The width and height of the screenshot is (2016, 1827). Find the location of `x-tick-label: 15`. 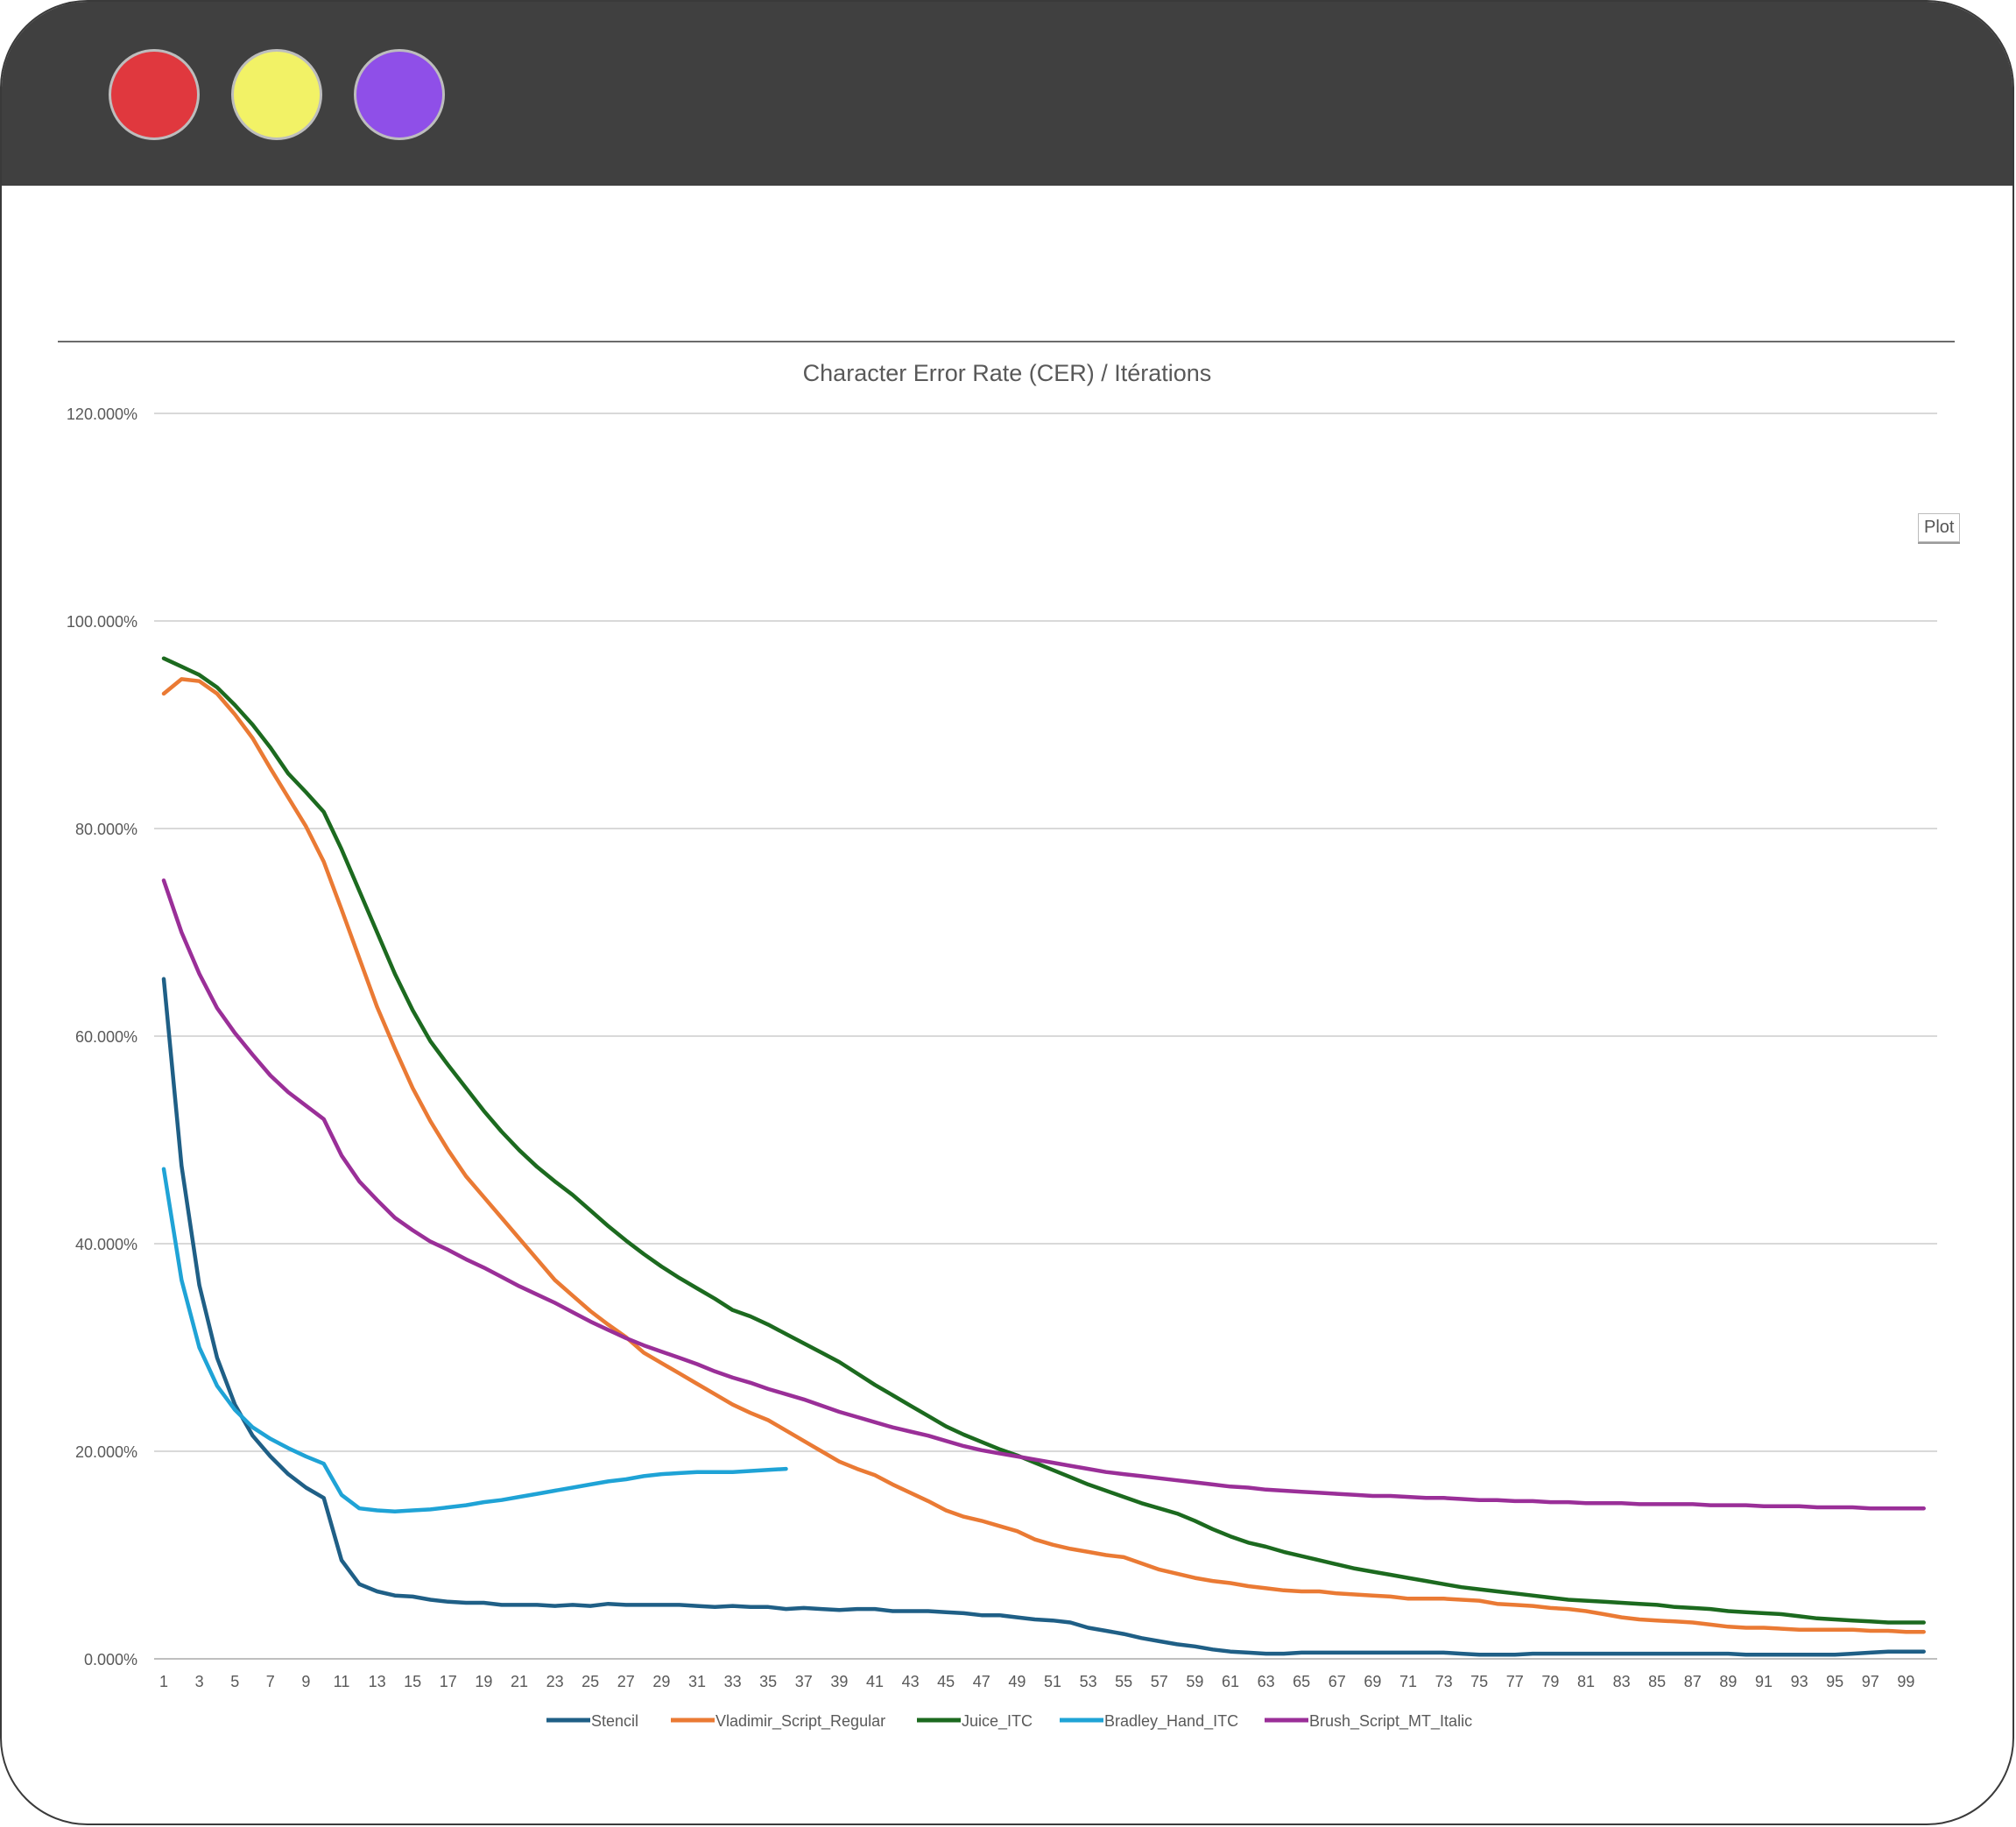

x-tick-label: 15 is located at coordinates (412, 1682).